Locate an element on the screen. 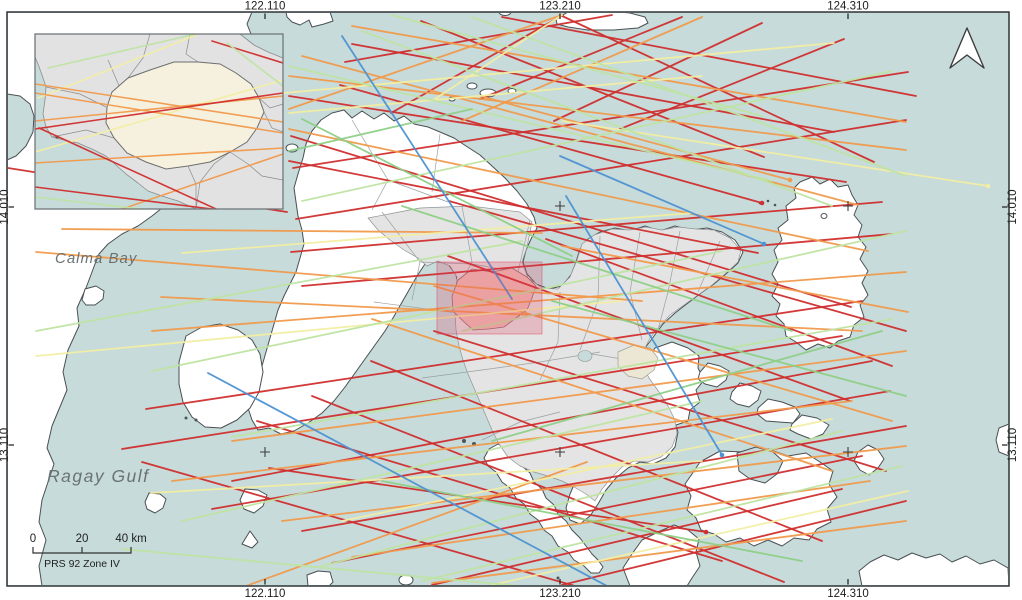  scale-label: 0 is located at coordinates (33, 539).